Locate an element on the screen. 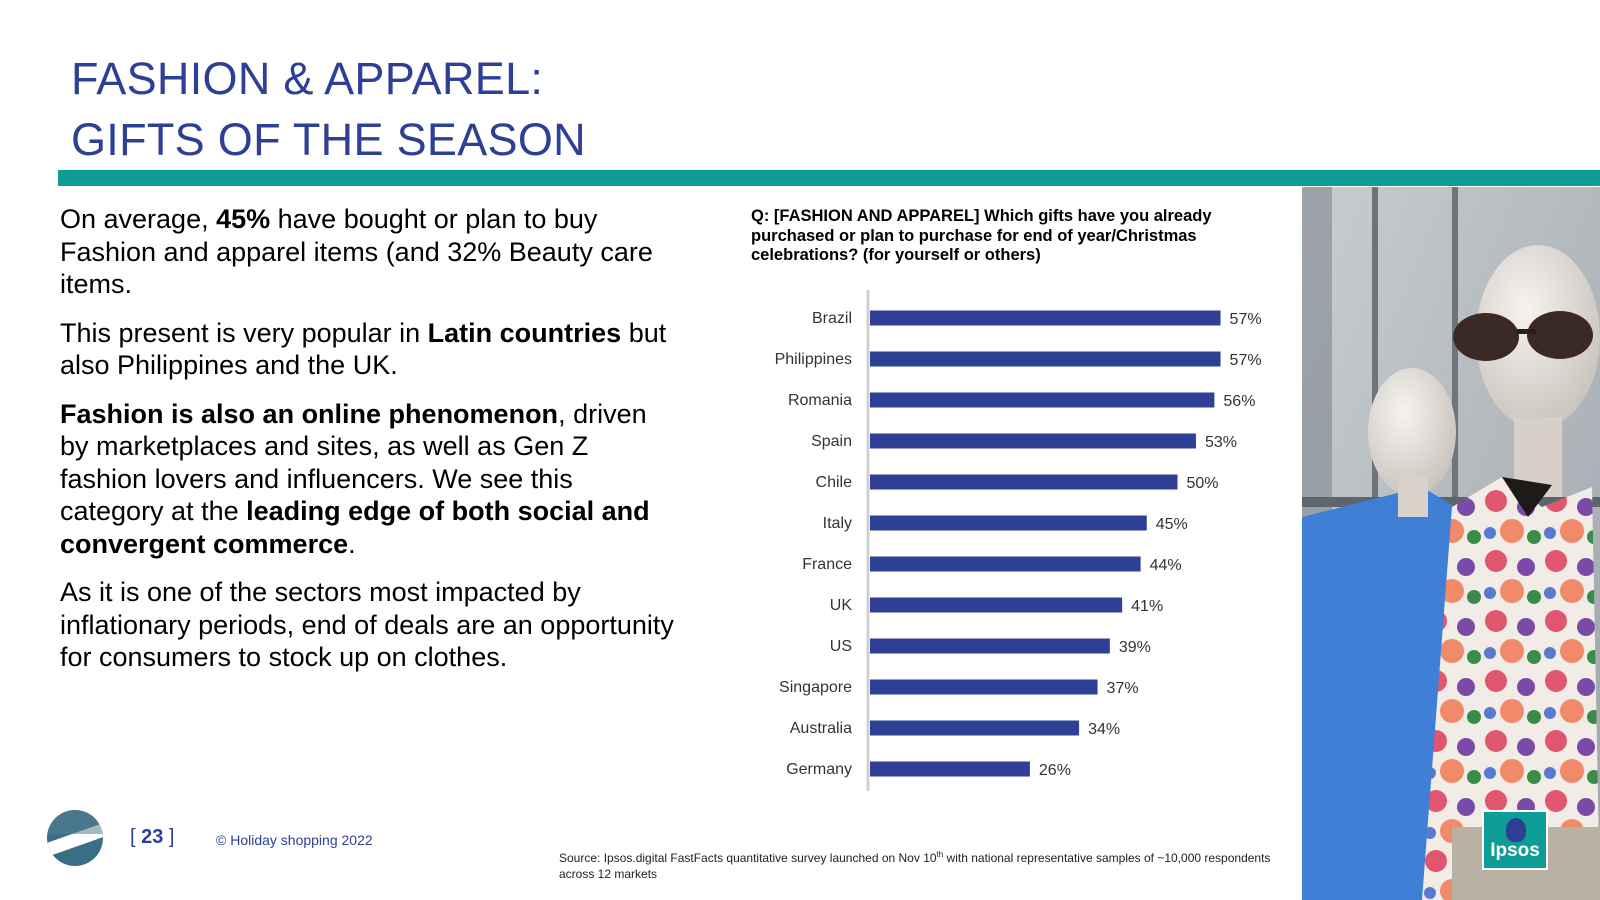 The height and width of the screenshot is (900, 1600). category-label: US is located at coordinates (841, 646).